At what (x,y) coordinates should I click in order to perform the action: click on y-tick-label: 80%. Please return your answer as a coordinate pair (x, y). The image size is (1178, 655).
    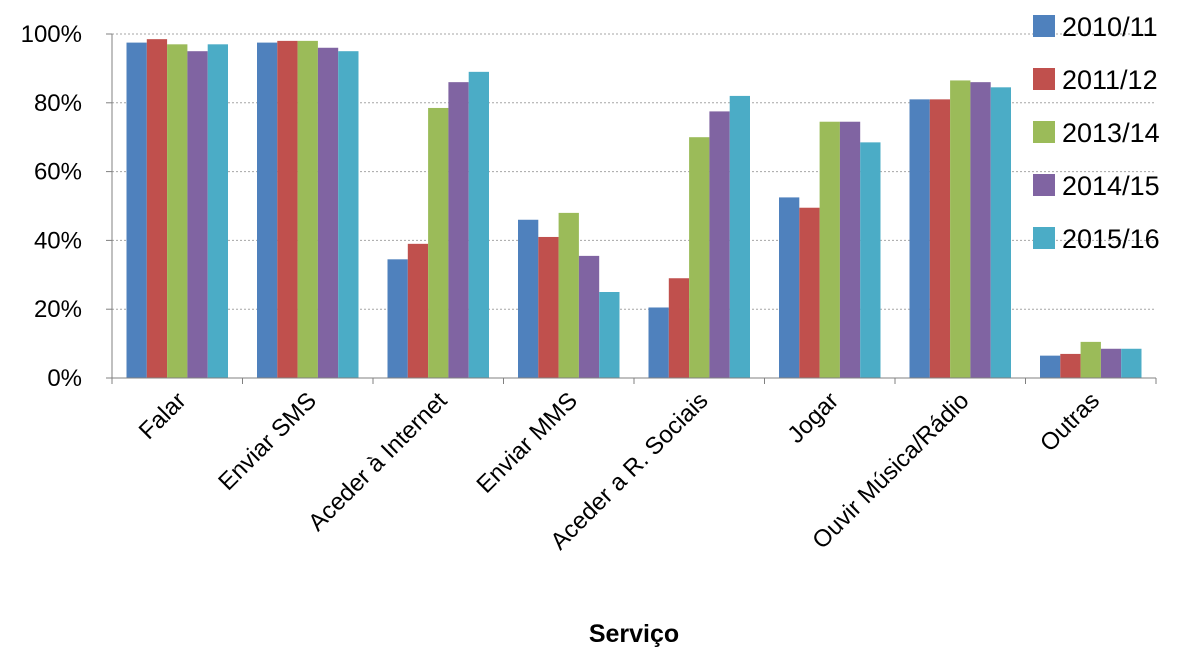
    Looking at the image, I should click on (58, 103).